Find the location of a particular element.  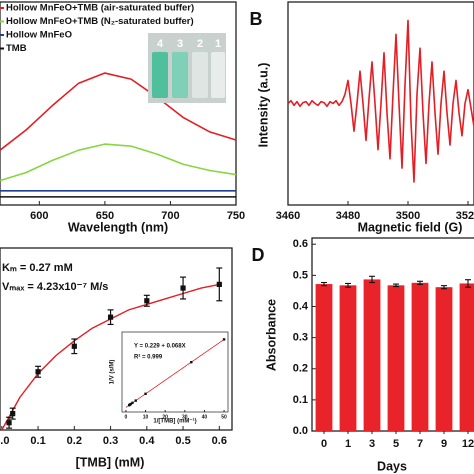

y-tick-label: 0.0 is located at coordinates (300, 431).